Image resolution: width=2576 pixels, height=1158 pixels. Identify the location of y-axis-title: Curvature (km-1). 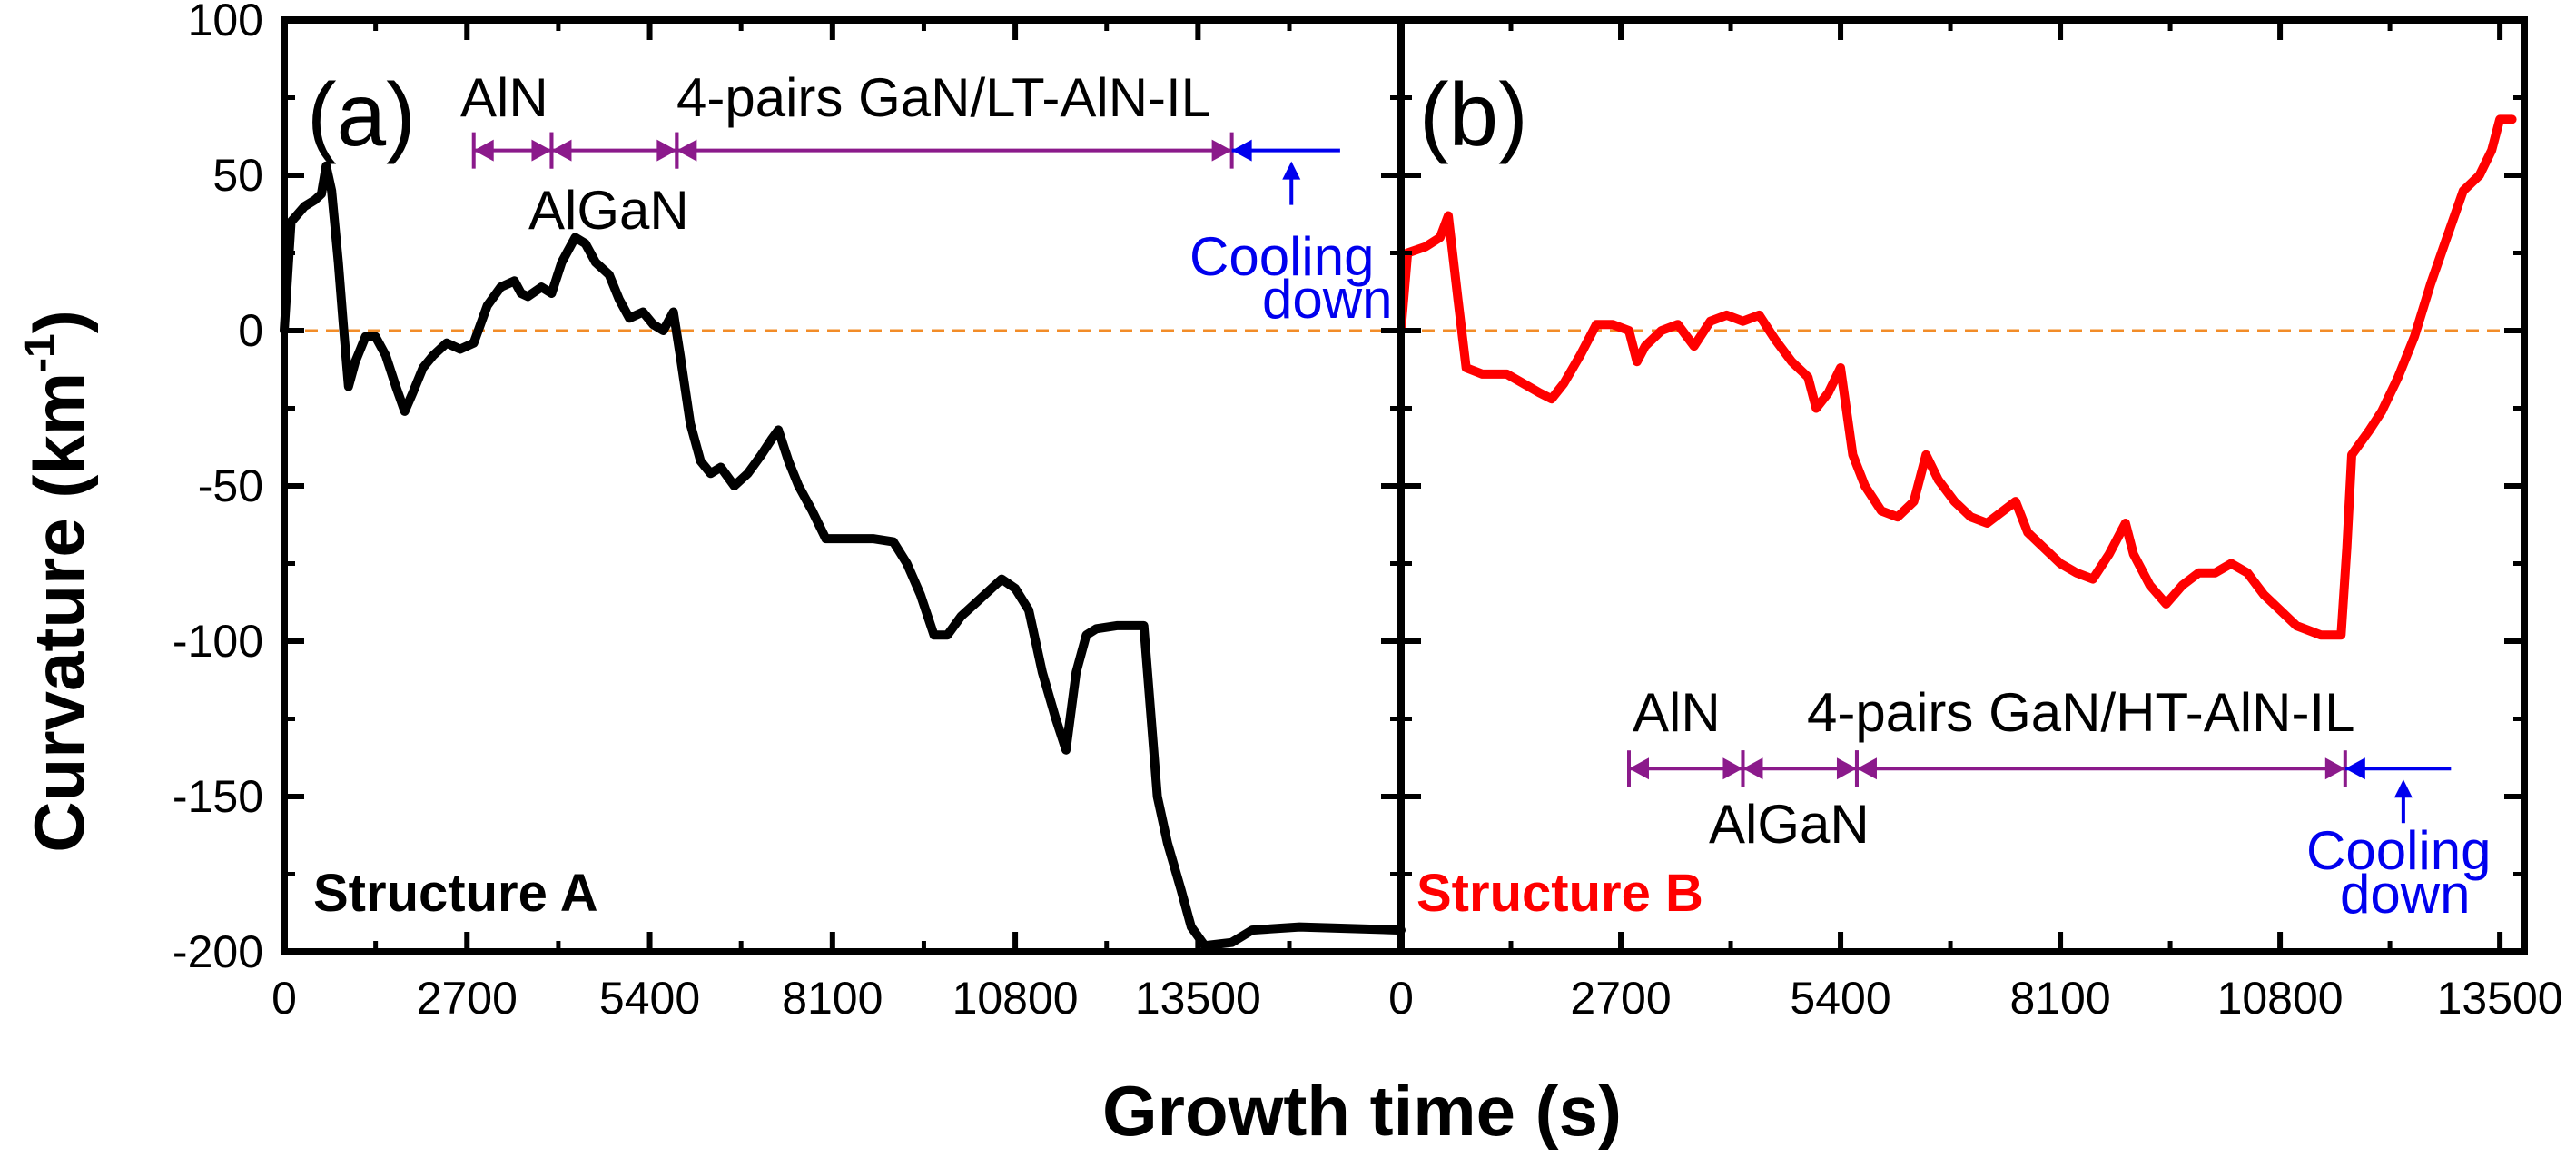
(57, 581).